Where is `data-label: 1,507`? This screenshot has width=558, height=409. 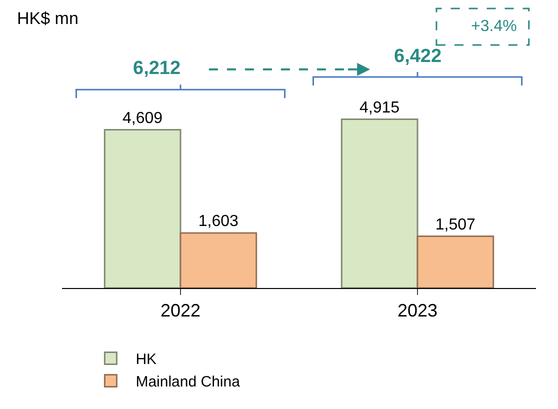 data-label: 1,507 is located at coordinates (455, 225).